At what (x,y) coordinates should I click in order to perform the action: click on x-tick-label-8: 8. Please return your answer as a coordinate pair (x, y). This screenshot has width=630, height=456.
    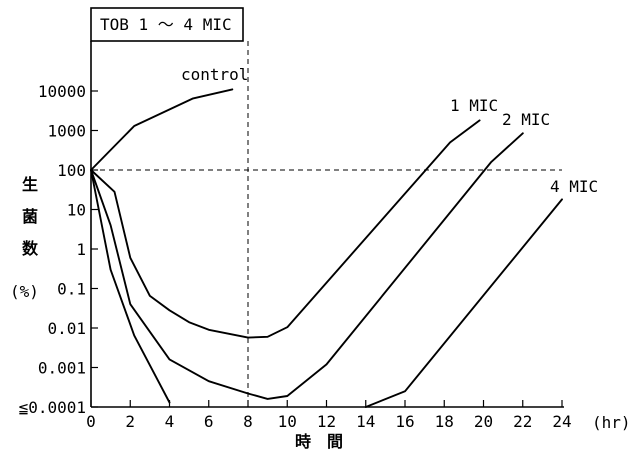
    Looking at the image, I should click on (248, 421).